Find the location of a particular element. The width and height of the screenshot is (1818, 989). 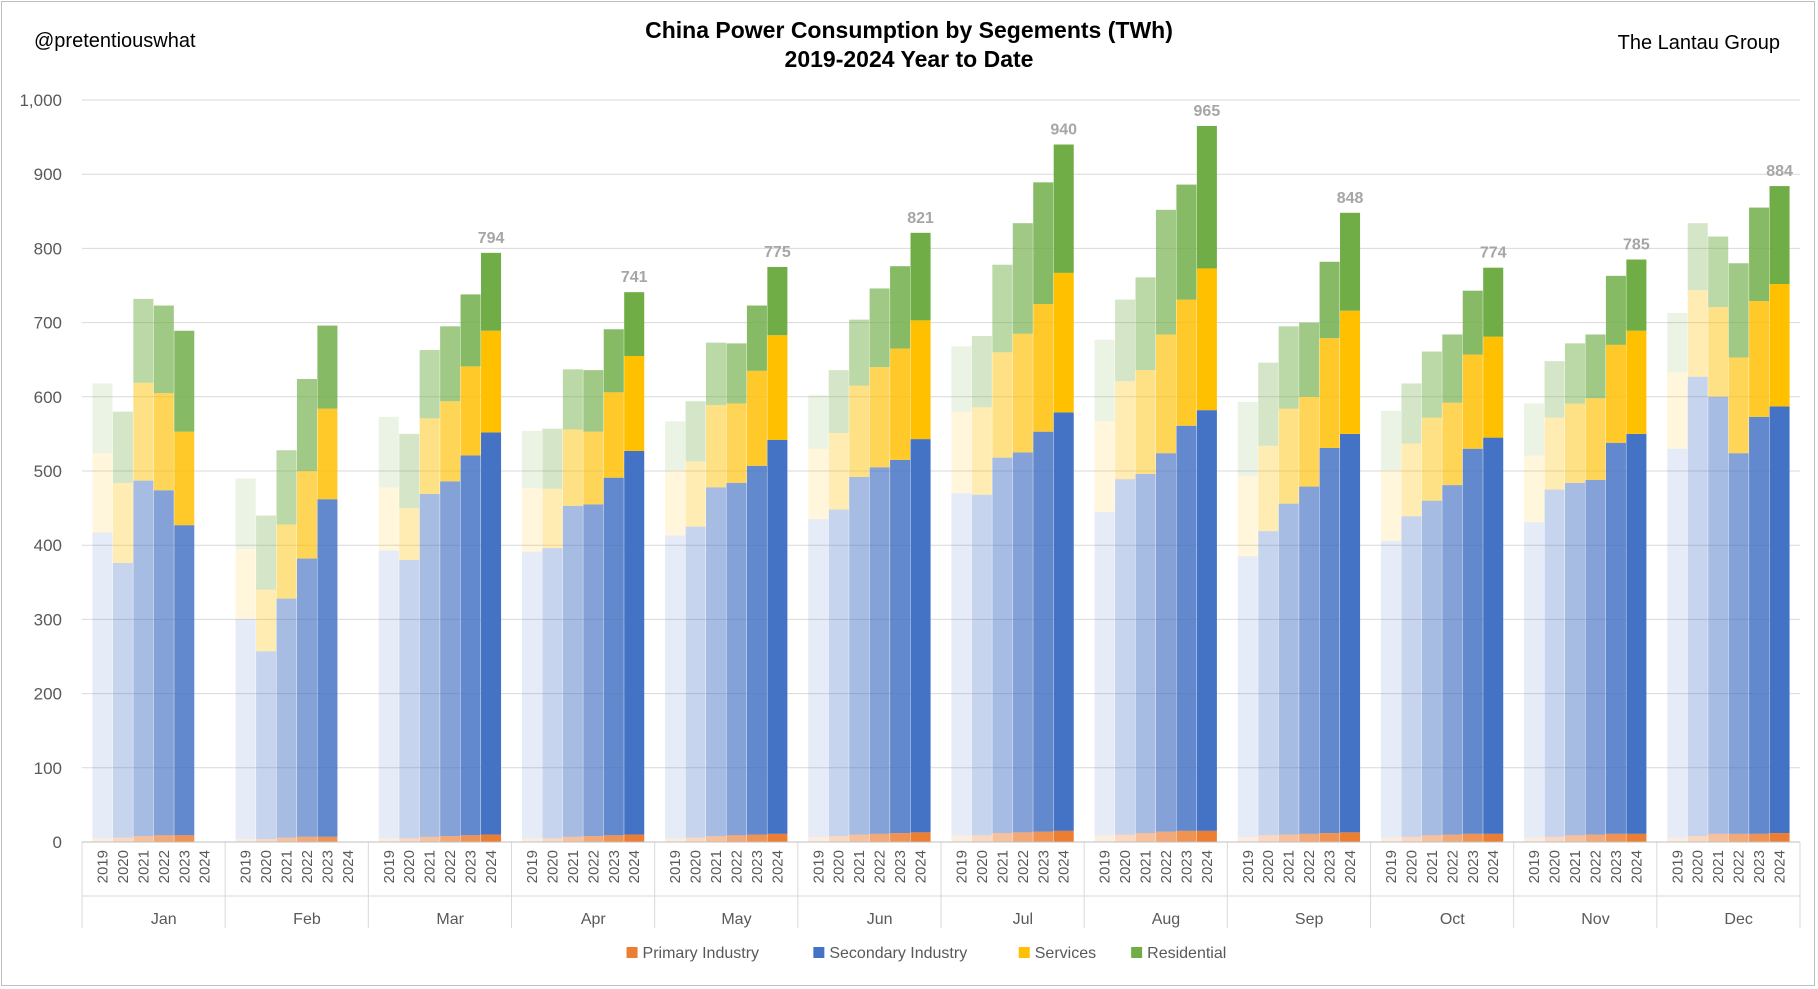

total-data-label: 965 is located at coordinates (1207, 111).